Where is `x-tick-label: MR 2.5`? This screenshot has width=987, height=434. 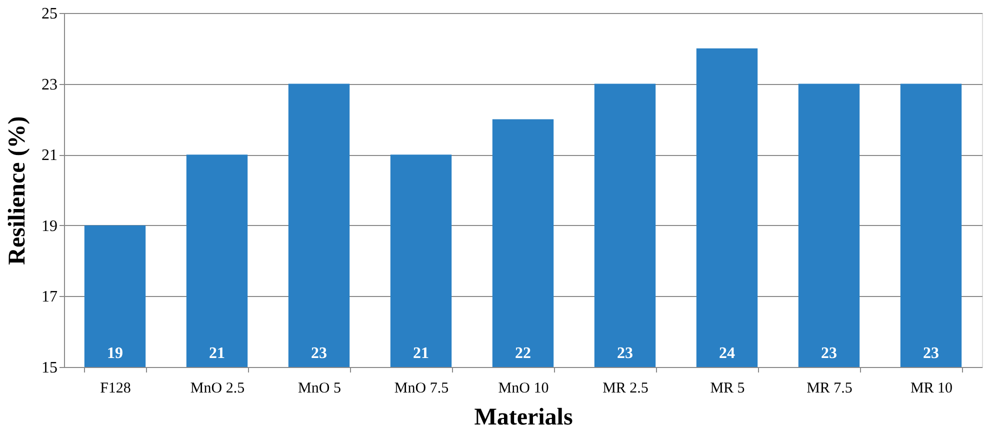 x-tick-label: MR 2.5 is located at coordinates (625, 388).